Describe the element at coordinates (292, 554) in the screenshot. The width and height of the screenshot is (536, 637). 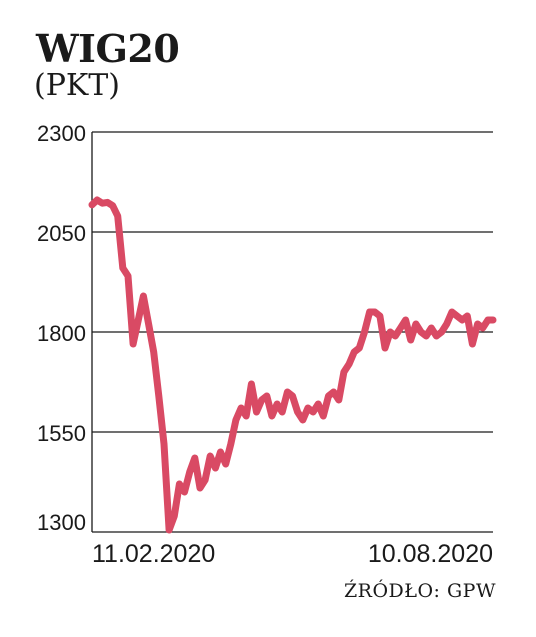
I see `x-tick-labels: 11.02.2020 10.08.2020` at that location.